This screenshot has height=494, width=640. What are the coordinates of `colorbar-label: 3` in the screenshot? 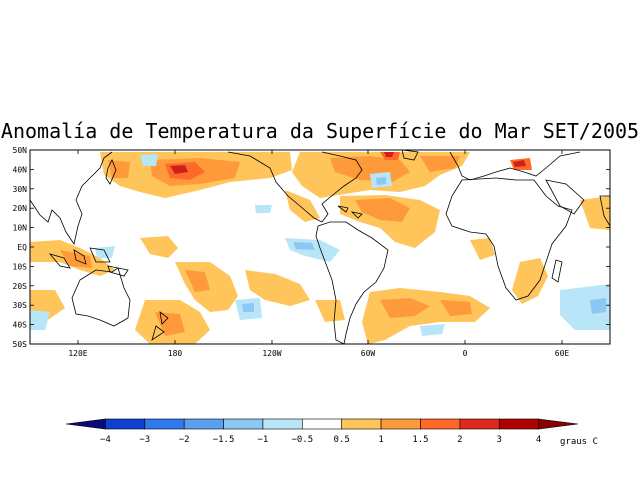 It's located at (499, 440).